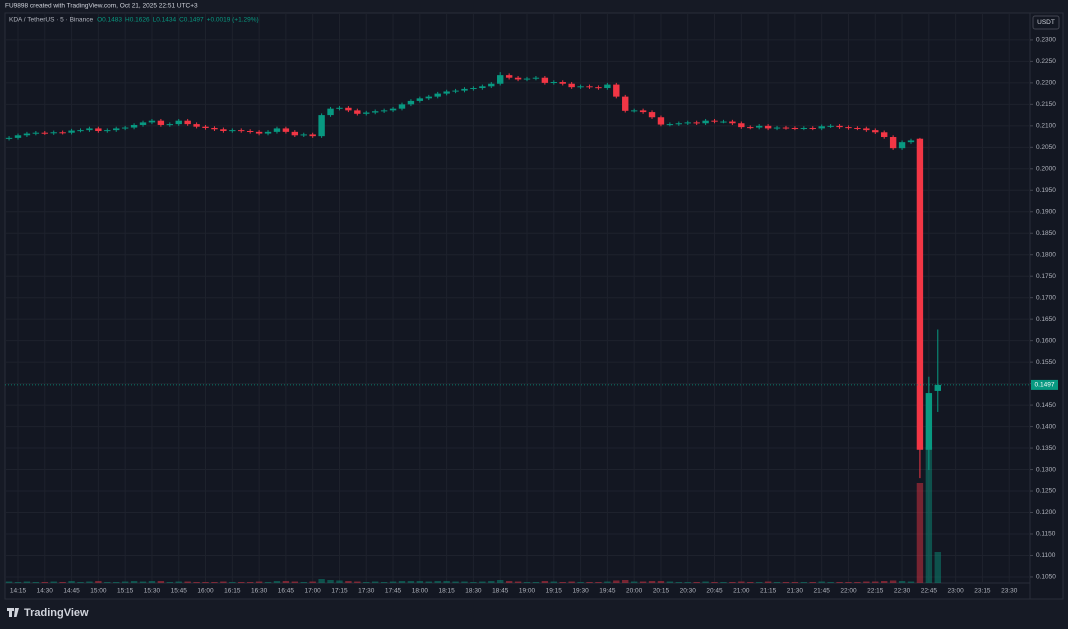 The width and height of the screenshot is (1068, 629). What do you see at coordinates (1046, 319) in the screenshot?
I see `y-tick-label: 0.1650` at bounding box center [1046, 319].